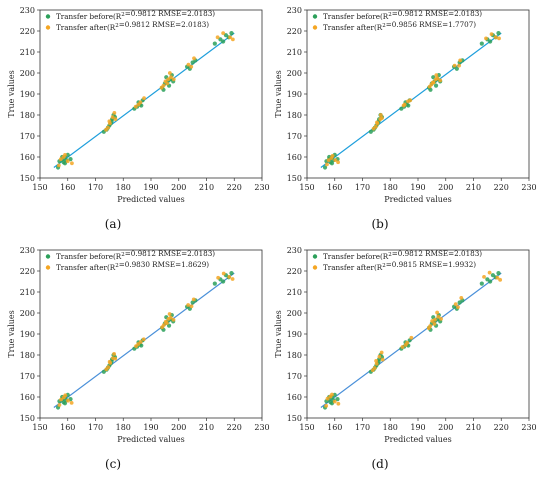  I want to click on x-tick-label: 210, so click(473, 187).